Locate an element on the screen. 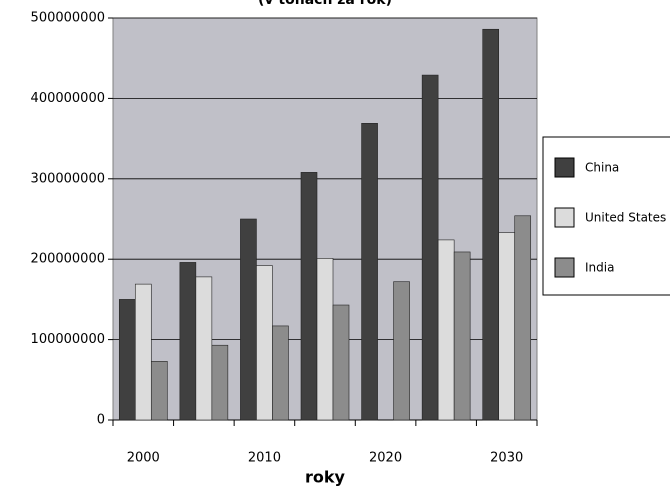 Image resolution: width=670 pixels, height=489 pixels. y-tick-label: 0 is located at coordinates (101, 420).